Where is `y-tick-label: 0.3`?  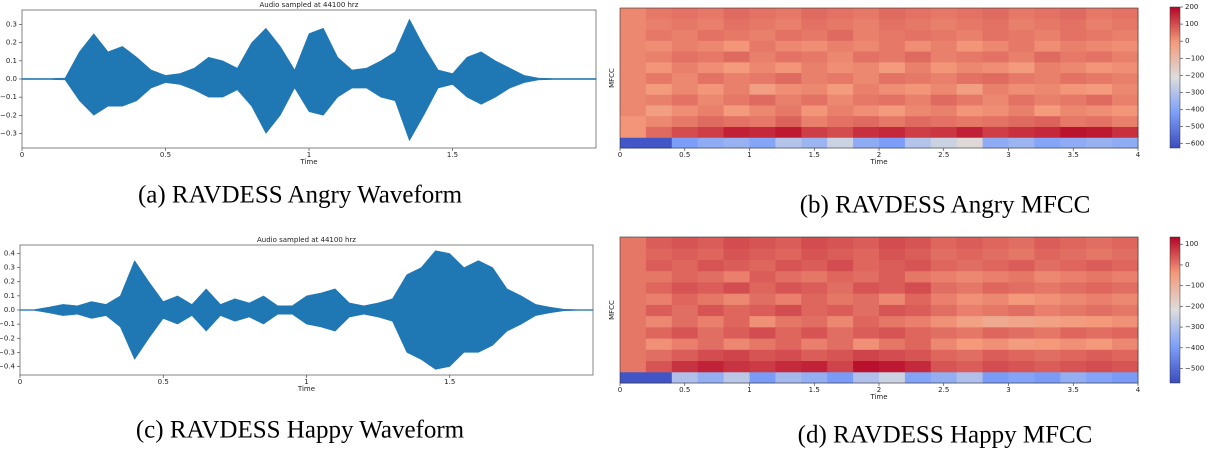
y-tick-label: 0.3 is located at coordinates (11, 25).